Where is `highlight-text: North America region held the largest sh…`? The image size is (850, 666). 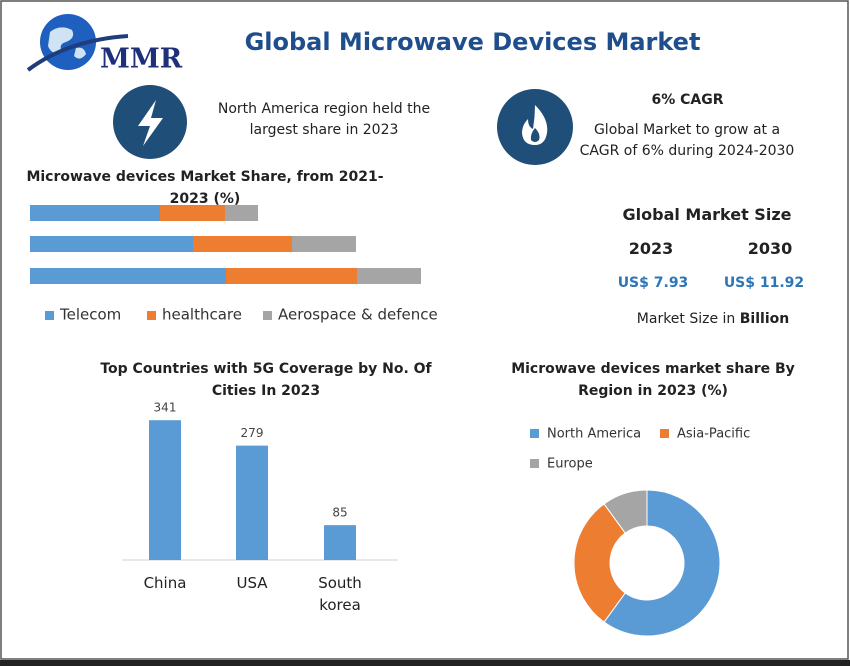
highlight-text: North America region held the largest sh… is located at coordinates (324, 119).